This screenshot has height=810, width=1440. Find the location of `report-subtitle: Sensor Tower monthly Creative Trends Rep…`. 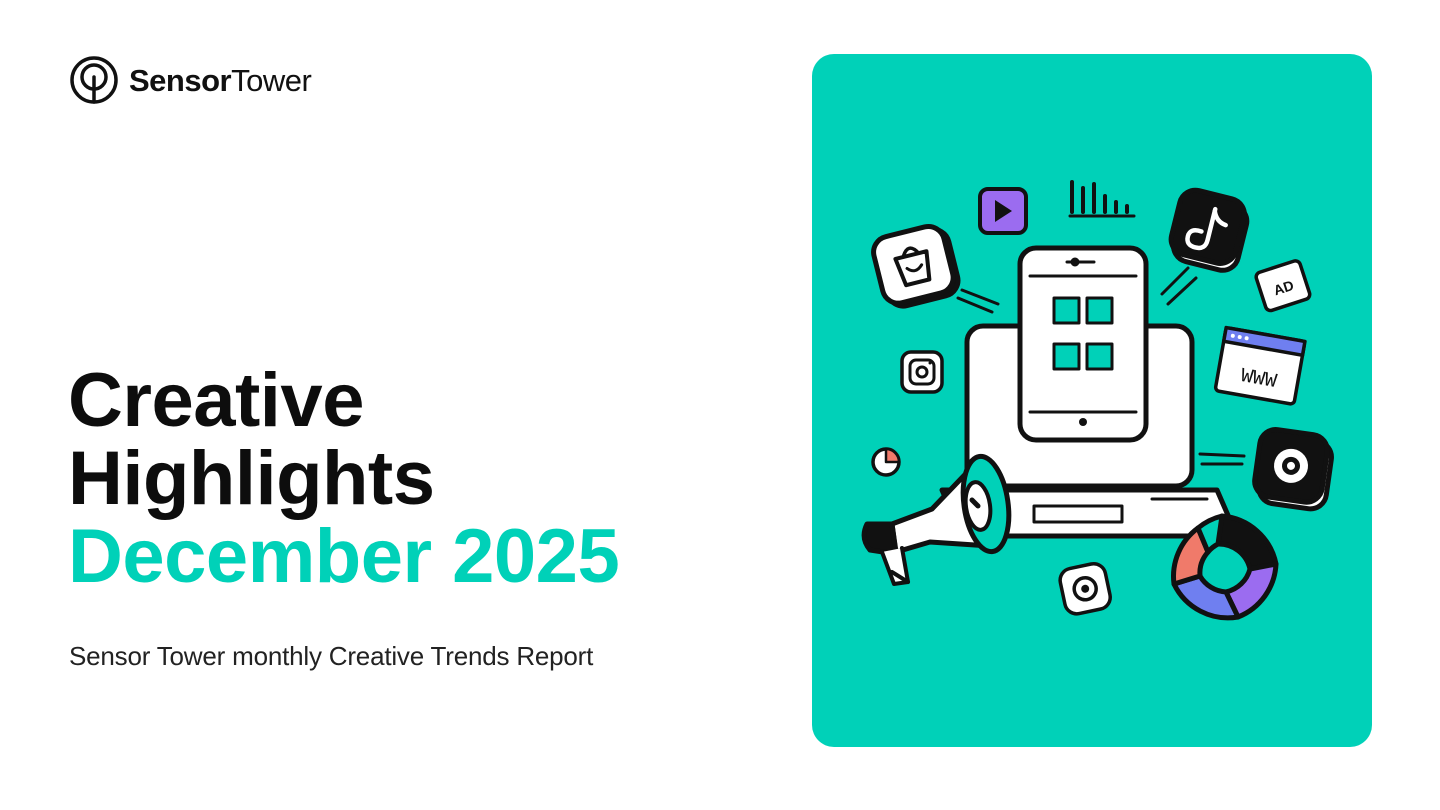

report-subtitle: Sensor Tower monthly Creative Trends Rep… is located at coordinates (331, 656).